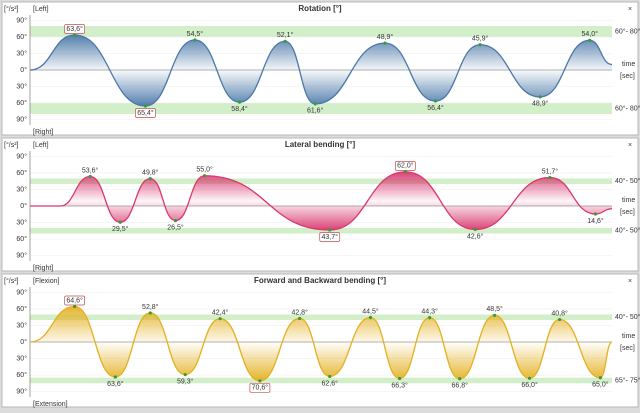 Image resolution: width=640 pixels, height=413 pixels. Describe the element at coordinates (120, 229) in the screenshot. I see `peak-label: 29,5°` at that location.